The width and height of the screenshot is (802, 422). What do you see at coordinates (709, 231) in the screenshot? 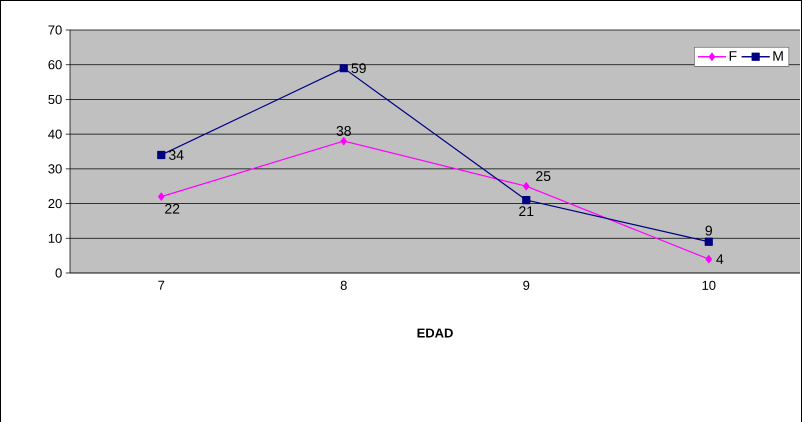
I see `data-label: 9` at bounding box center [709, 231].